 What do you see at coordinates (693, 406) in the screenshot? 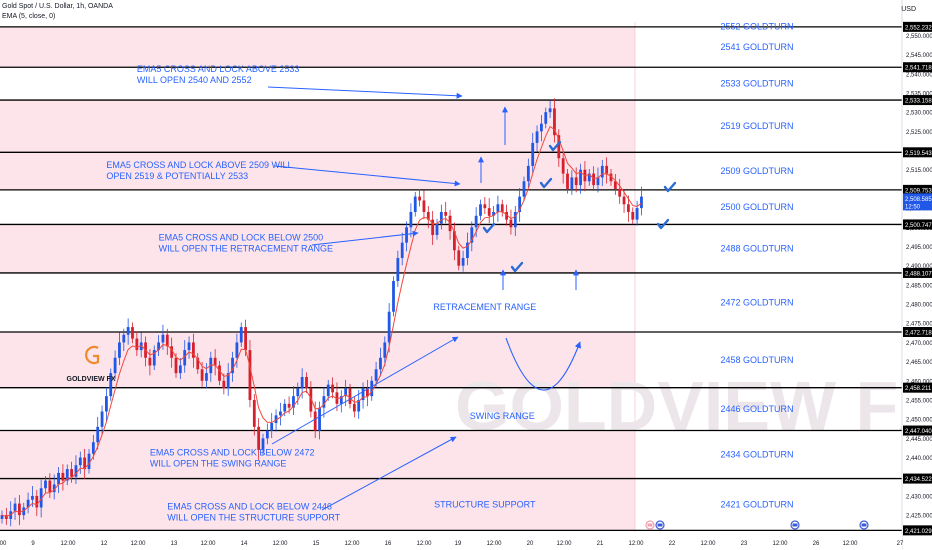
I see `watermark-text: GOLDVIEW FX` at bounding box center [693, 406].